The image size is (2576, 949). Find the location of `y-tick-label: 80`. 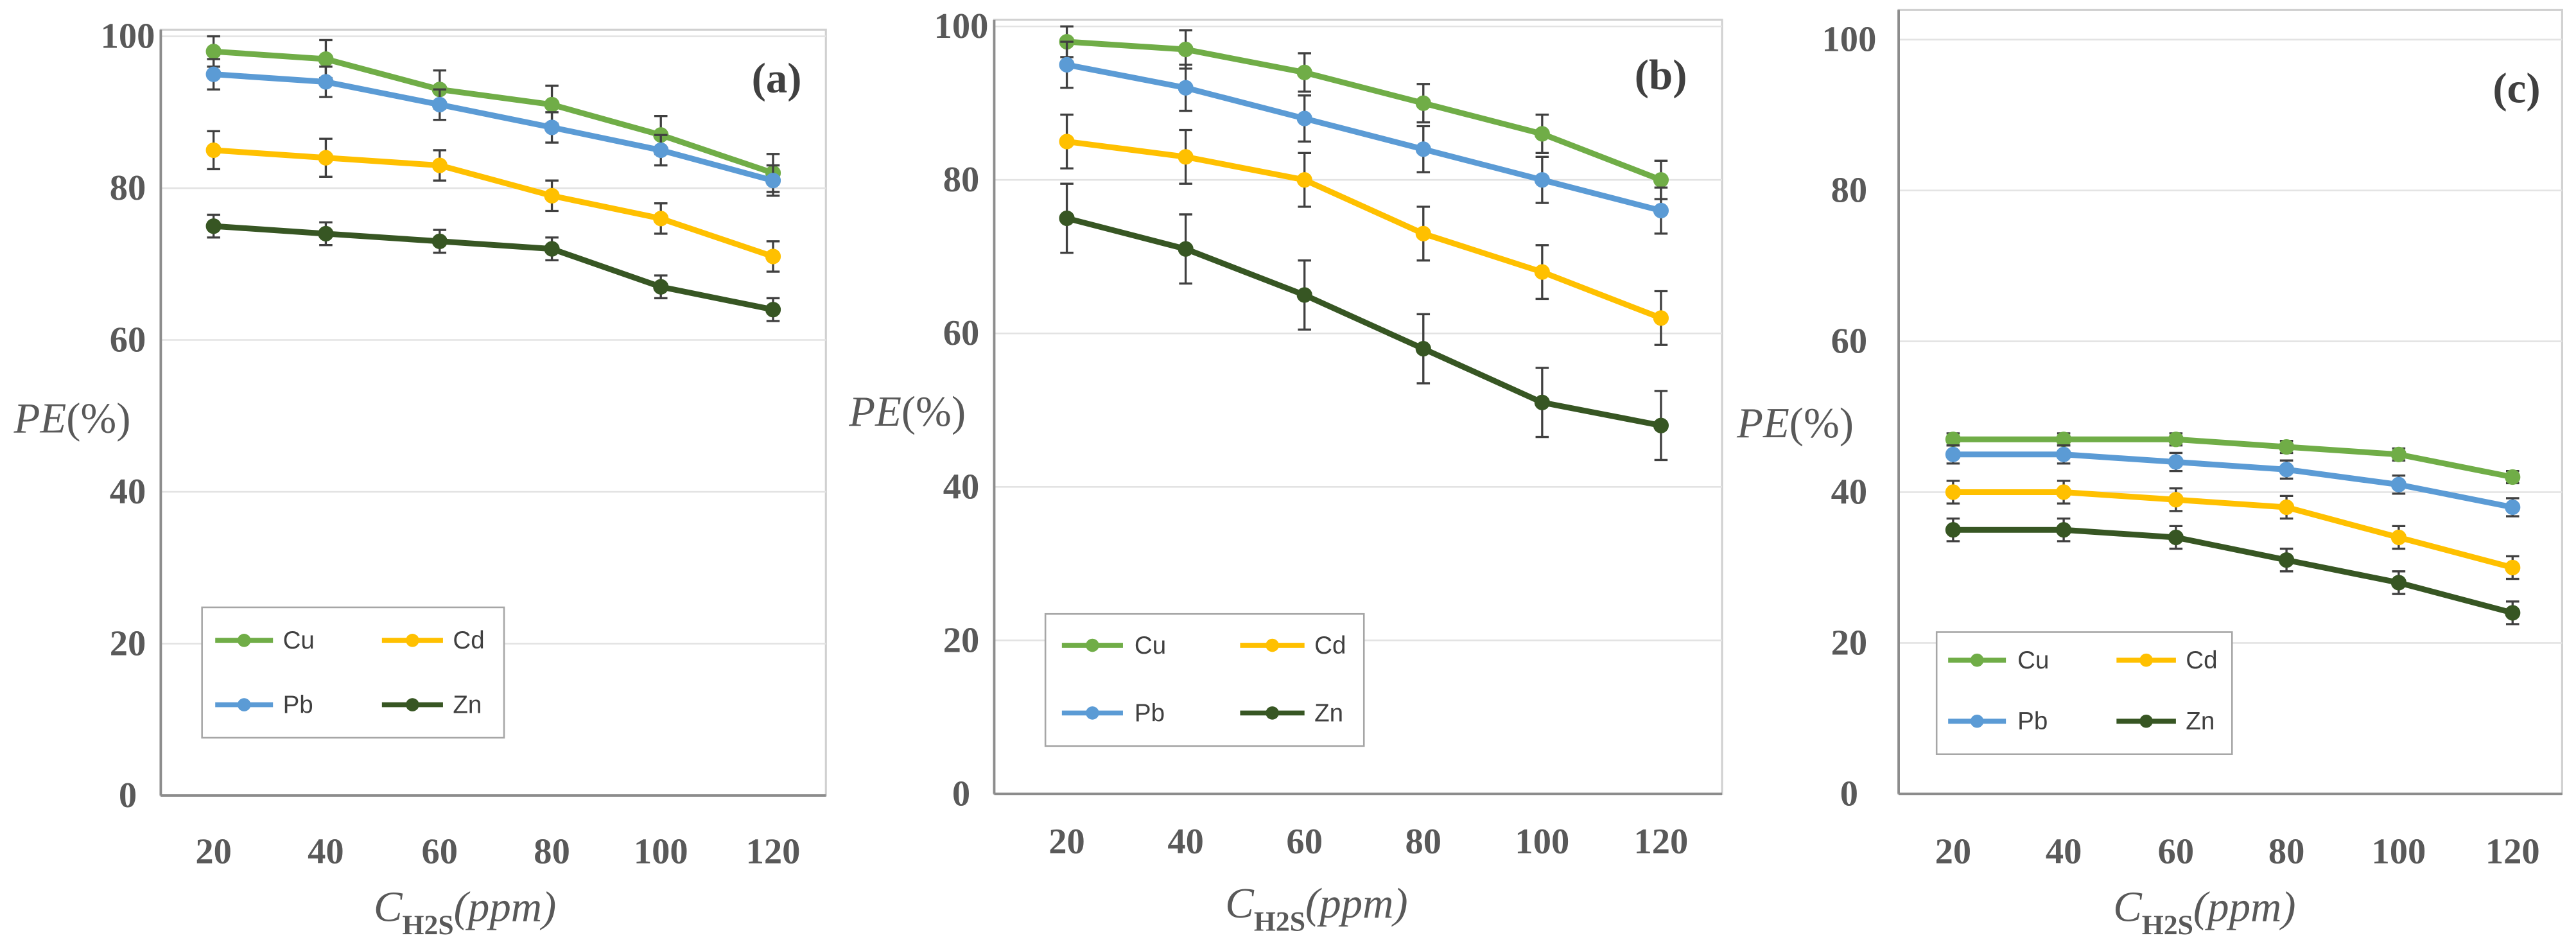

y-tick-label: 80 is located at coordinates (961, 180).